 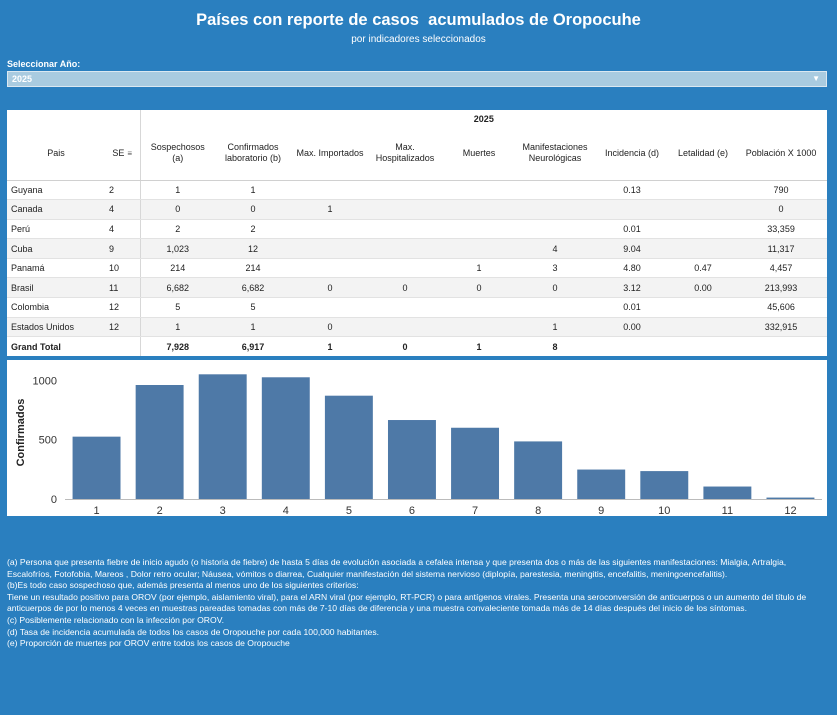 I want to click on table-row: Guyana 2 1 1 0.13 790, so click(x=417, y=190).